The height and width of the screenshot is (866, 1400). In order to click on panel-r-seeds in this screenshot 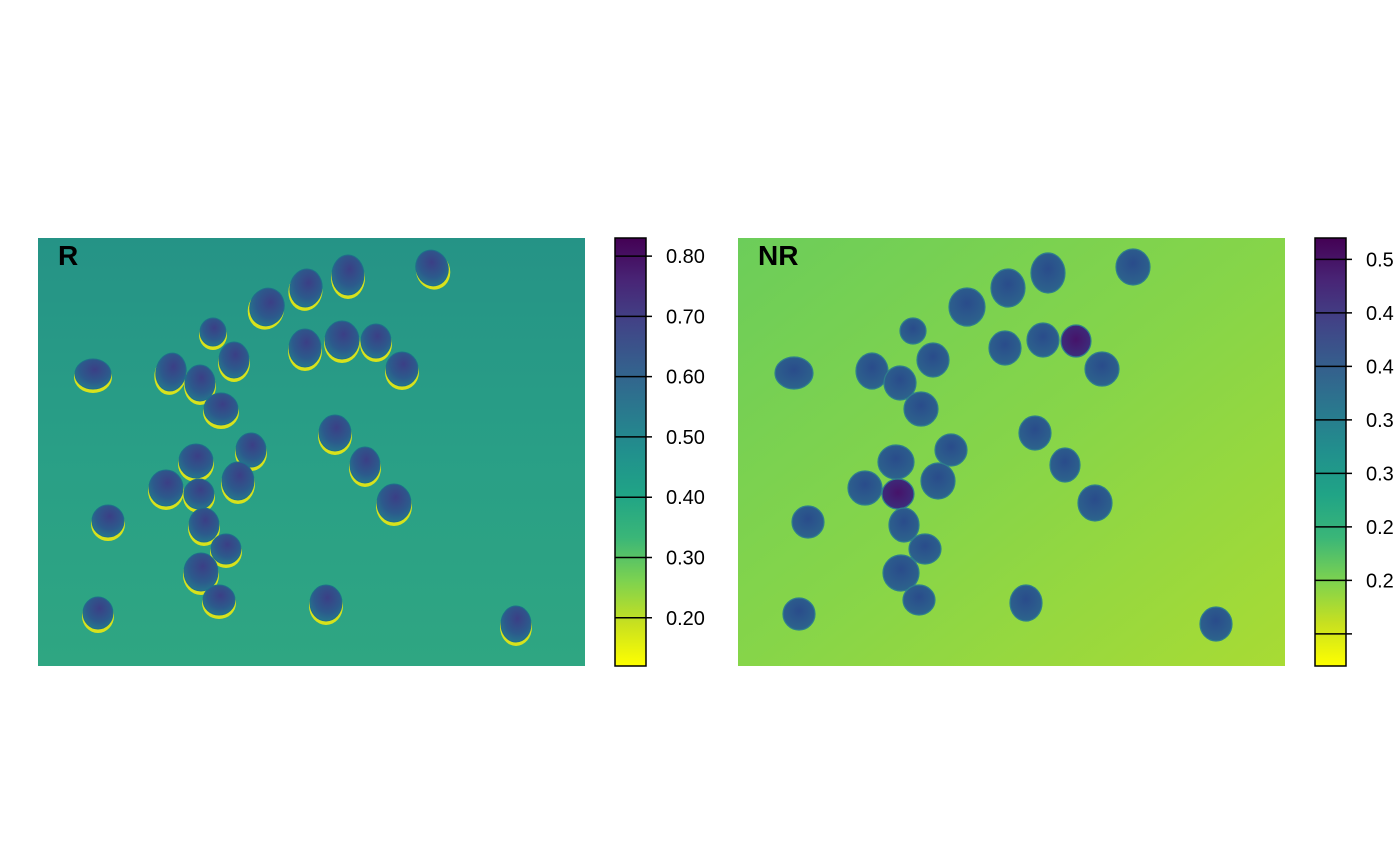, I will do `click(303, 447)`.